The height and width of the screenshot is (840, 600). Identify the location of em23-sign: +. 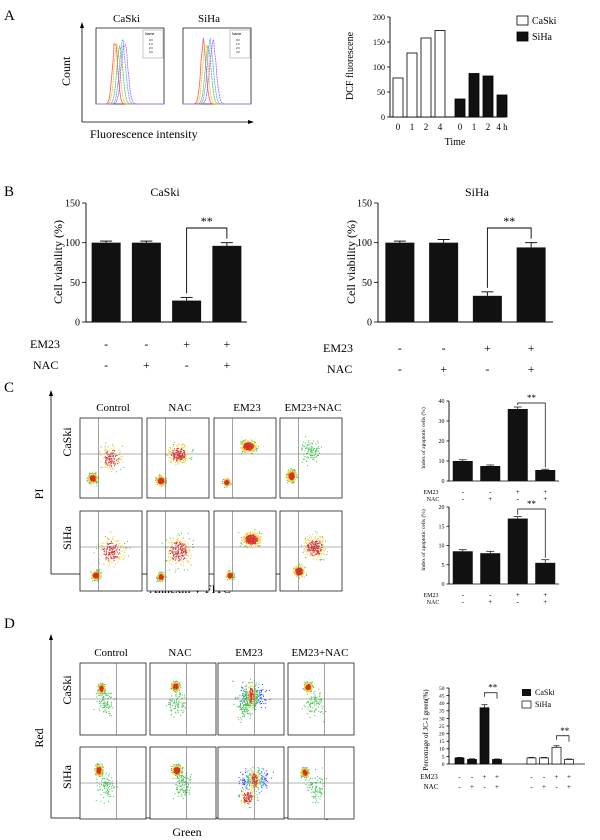
(186, 344).